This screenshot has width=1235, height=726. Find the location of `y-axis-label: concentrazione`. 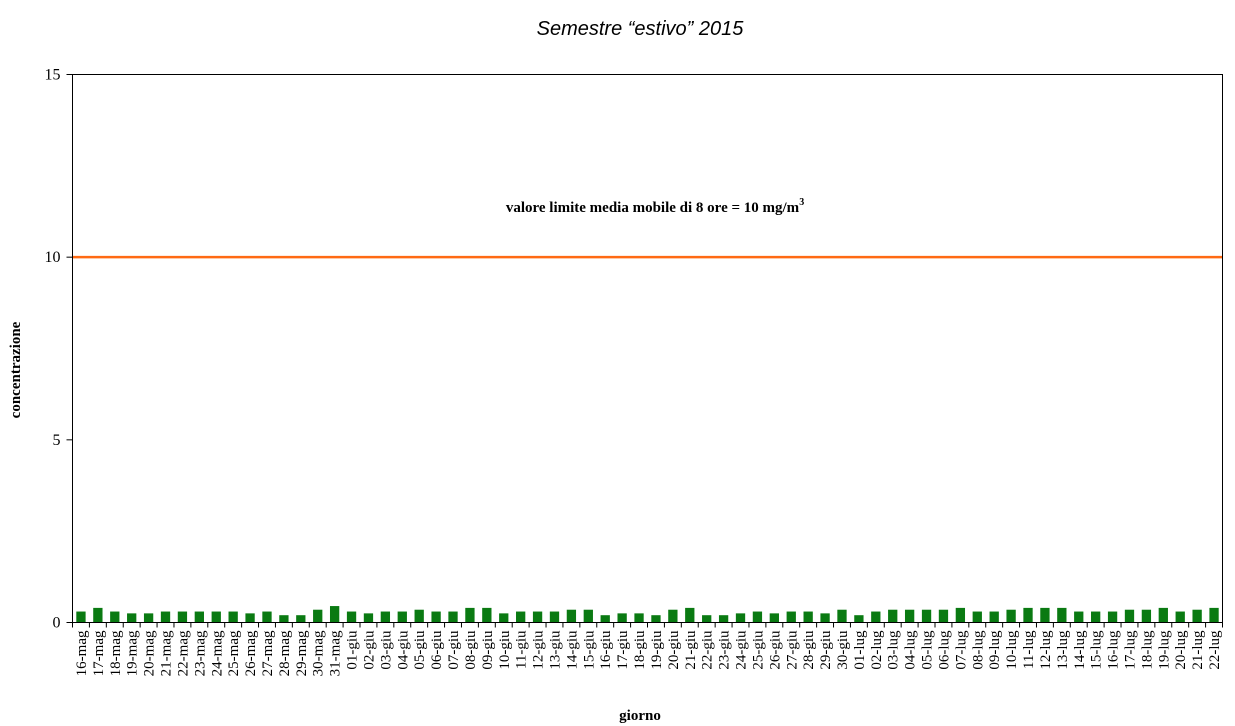

y-axis-label: concentrazione is located at coordinates (16, 369).